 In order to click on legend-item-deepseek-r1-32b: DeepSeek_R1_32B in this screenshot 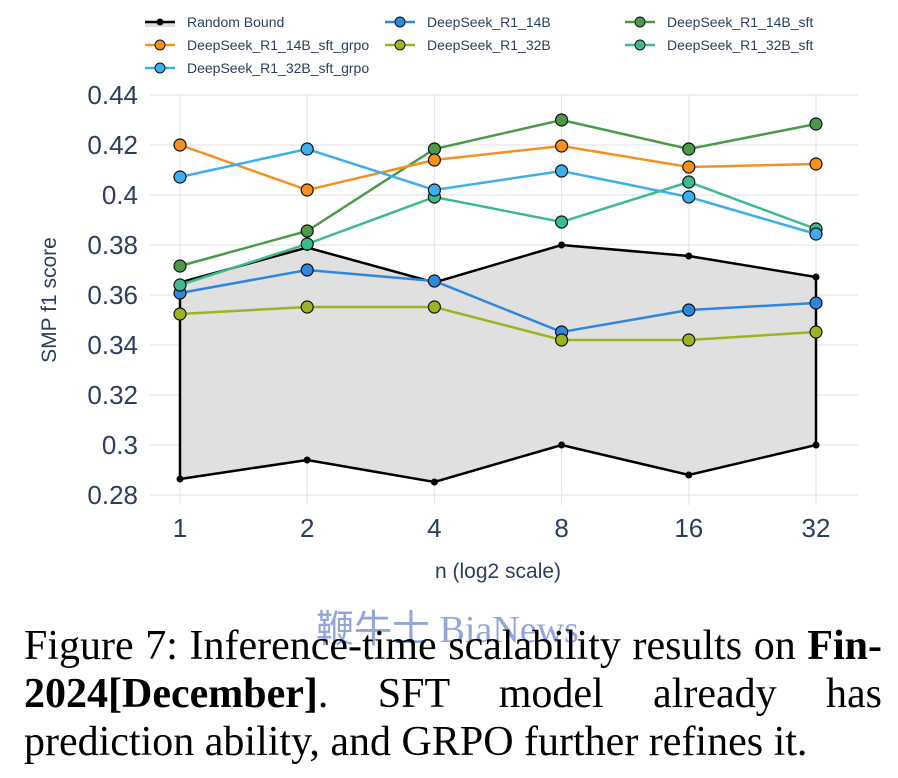, I will do `click(468, 45)`.